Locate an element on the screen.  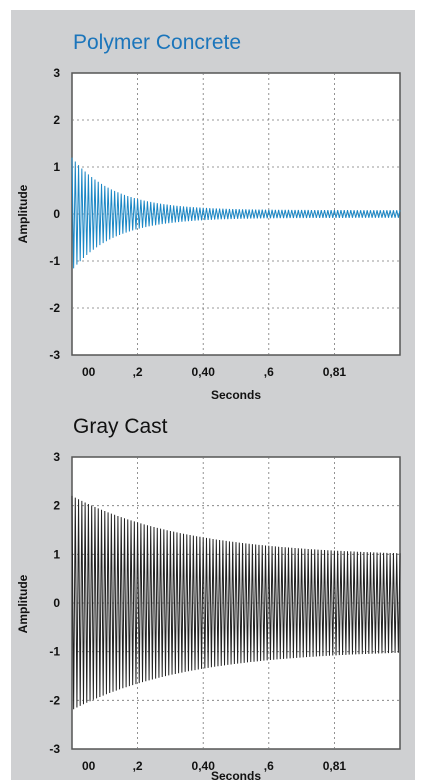
chart-title: Gray Cast is located at coordinates (120, 426).